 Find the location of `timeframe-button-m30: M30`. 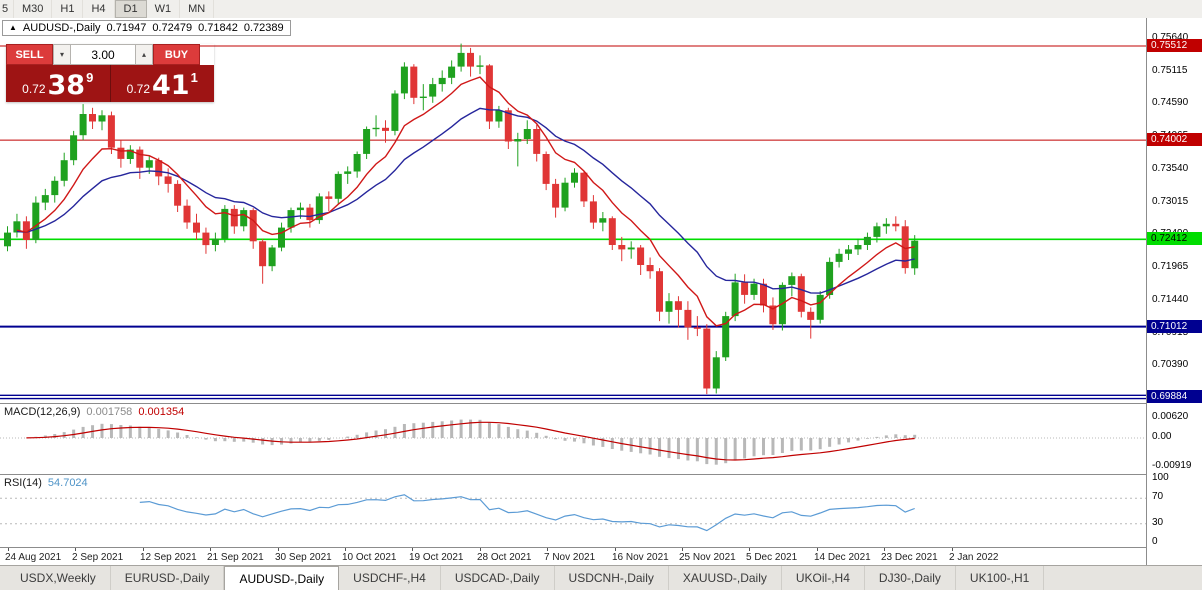

timeframe-button-m30: M30 is located at coordinates (33, 9).